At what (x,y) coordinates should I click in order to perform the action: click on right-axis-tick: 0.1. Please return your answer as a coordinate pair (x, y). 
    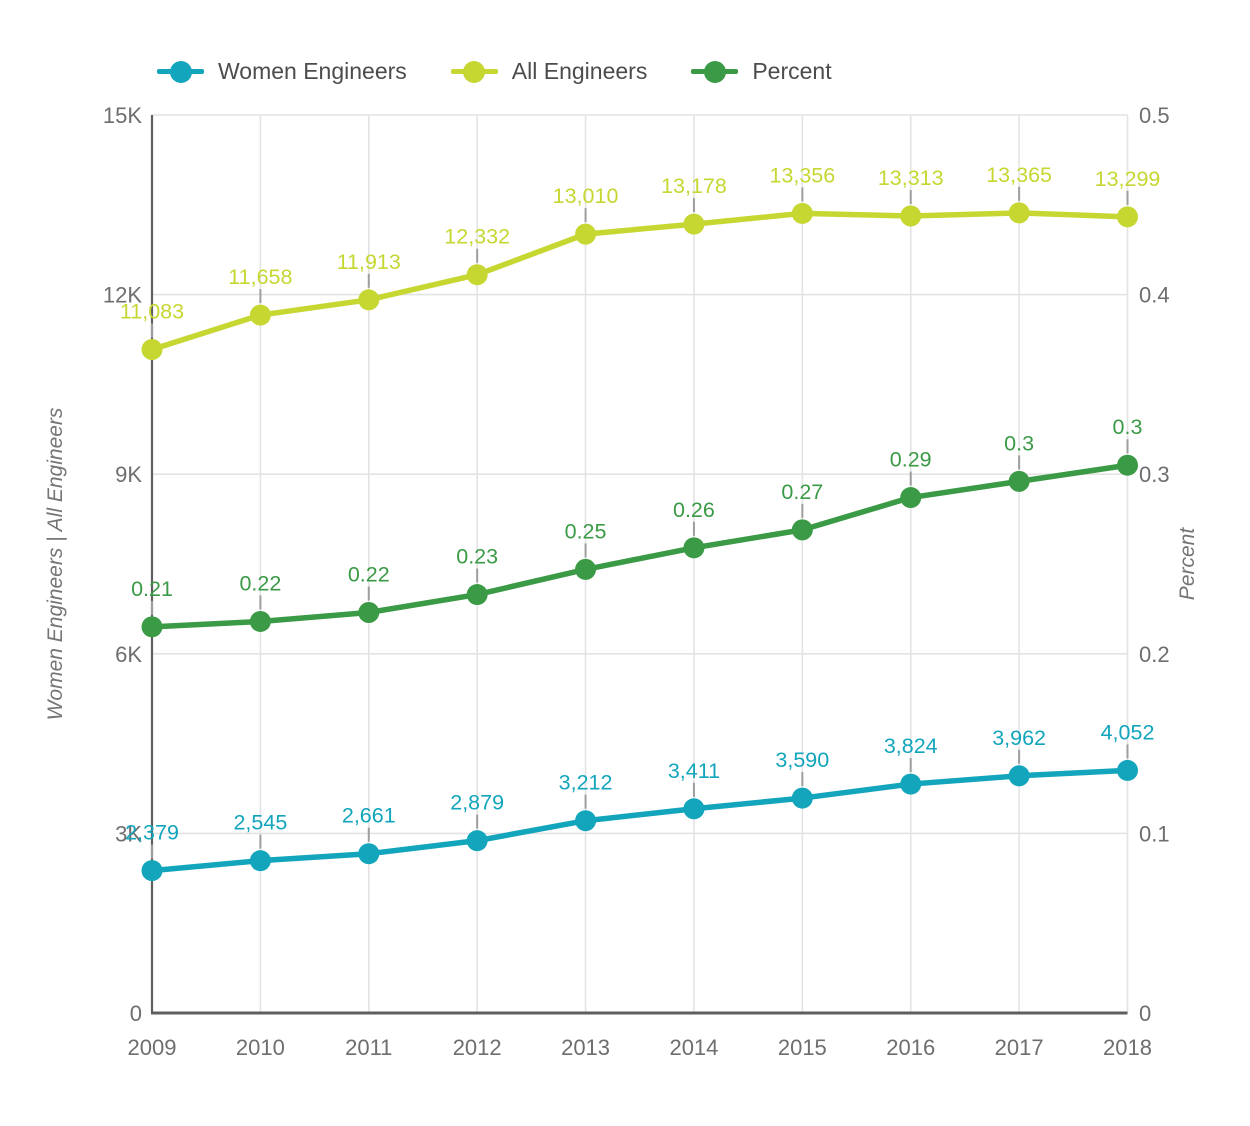
    Looking at the image, I should click on (1154, 833).